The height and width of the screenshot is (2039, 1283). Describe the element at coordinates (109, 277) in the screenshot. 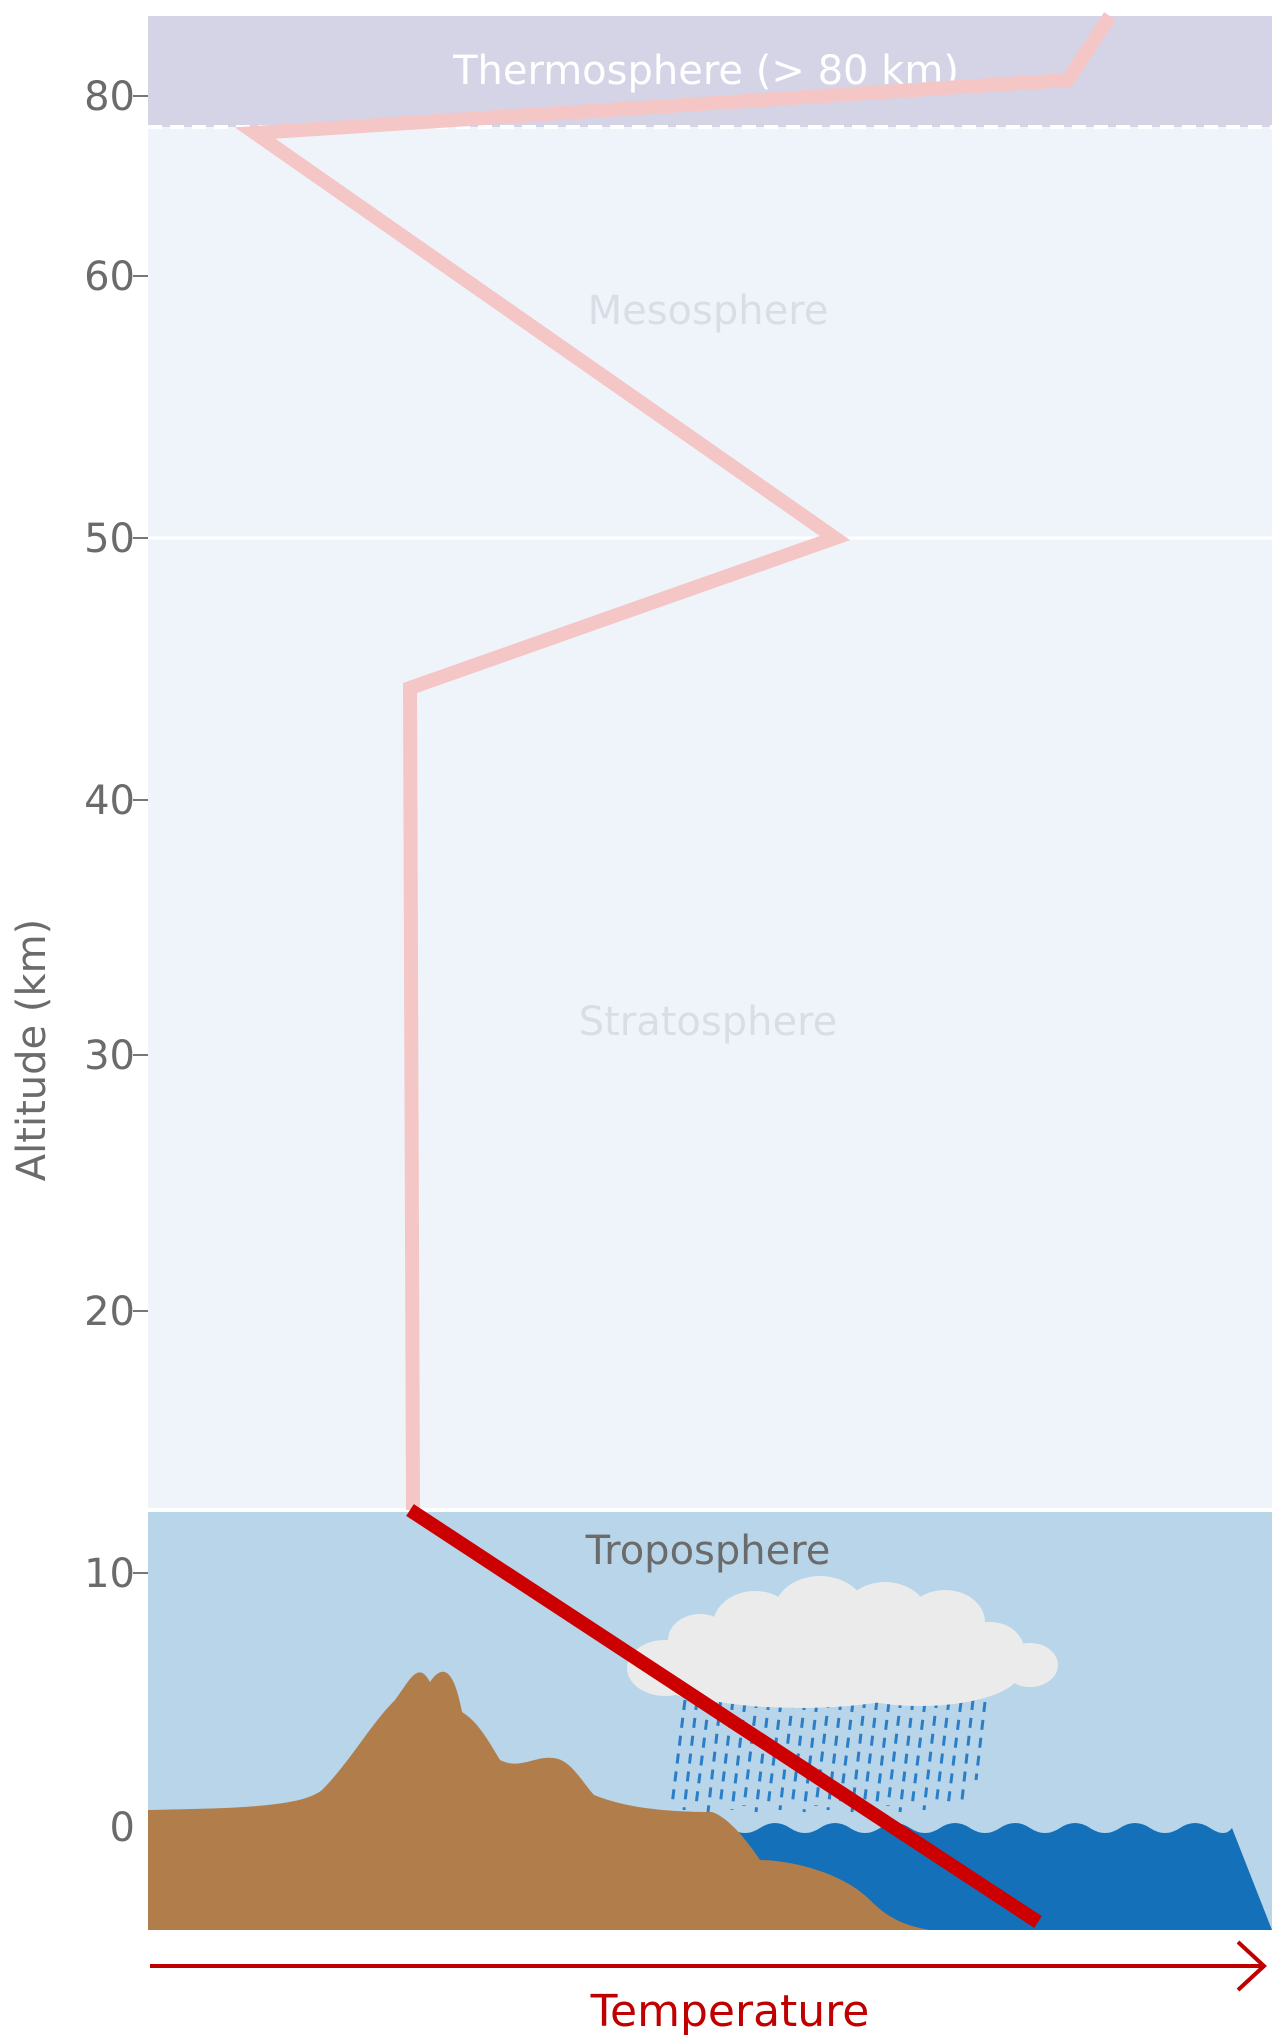

I see `y-tick-label-60: 60` at that location.